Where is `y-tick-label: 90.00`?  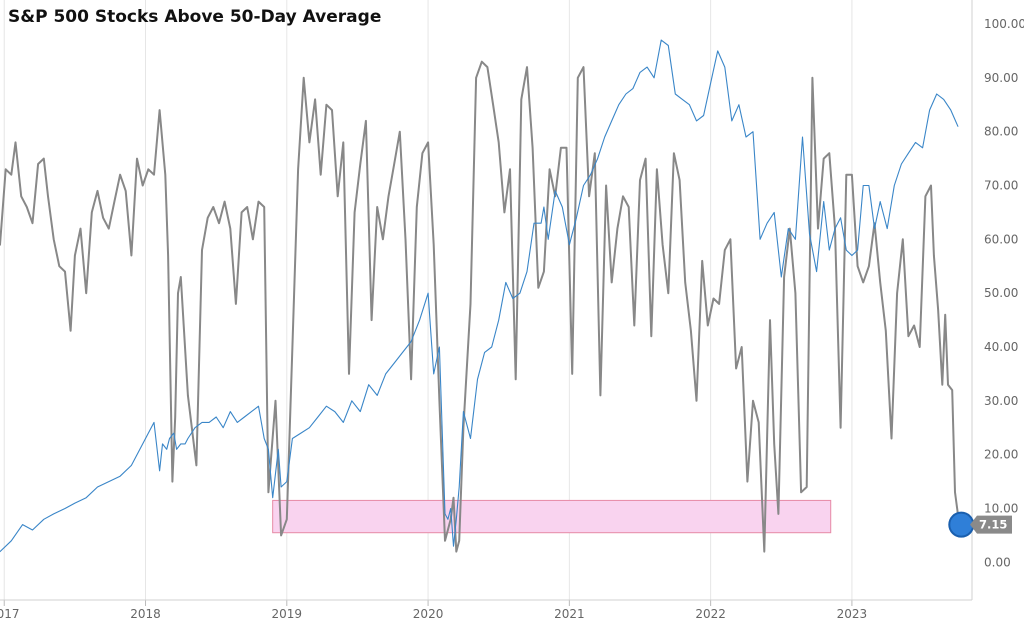
y-tick-label: 90.00 is located at coordinates (1001, 78).